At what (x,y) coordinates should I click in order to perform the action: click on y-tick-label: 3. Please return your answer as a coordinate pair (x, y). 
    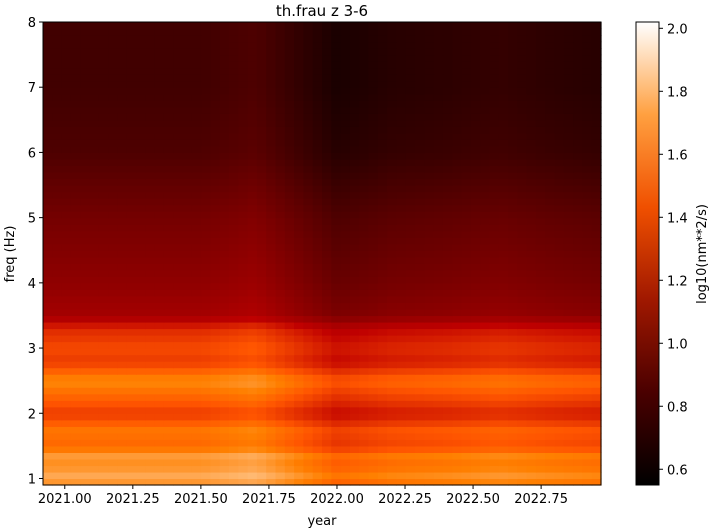
    Looking at the image, I should click on (32, 349).